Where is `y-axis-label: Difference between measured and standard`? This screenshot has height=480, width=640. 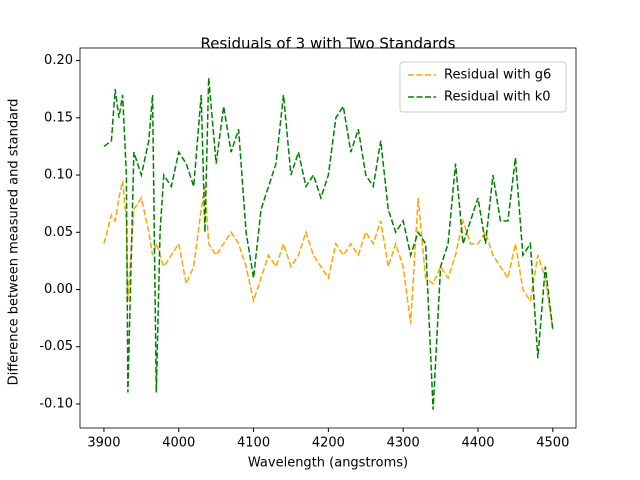 y-axis-label: Difference between measured and standard is located at coordinates (14, 242).